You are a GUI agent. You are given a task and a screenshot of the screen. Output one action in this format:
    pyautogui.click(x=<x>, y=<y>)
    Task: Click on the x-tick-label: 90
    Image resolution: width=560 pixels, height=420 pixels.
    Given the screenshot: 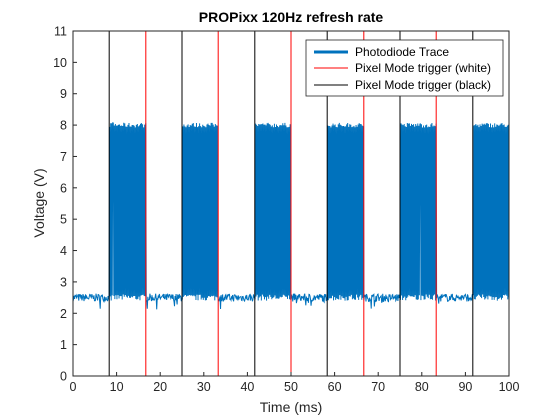 What is the action you would take?
    pyautogui.click(x=465, y=387)
    